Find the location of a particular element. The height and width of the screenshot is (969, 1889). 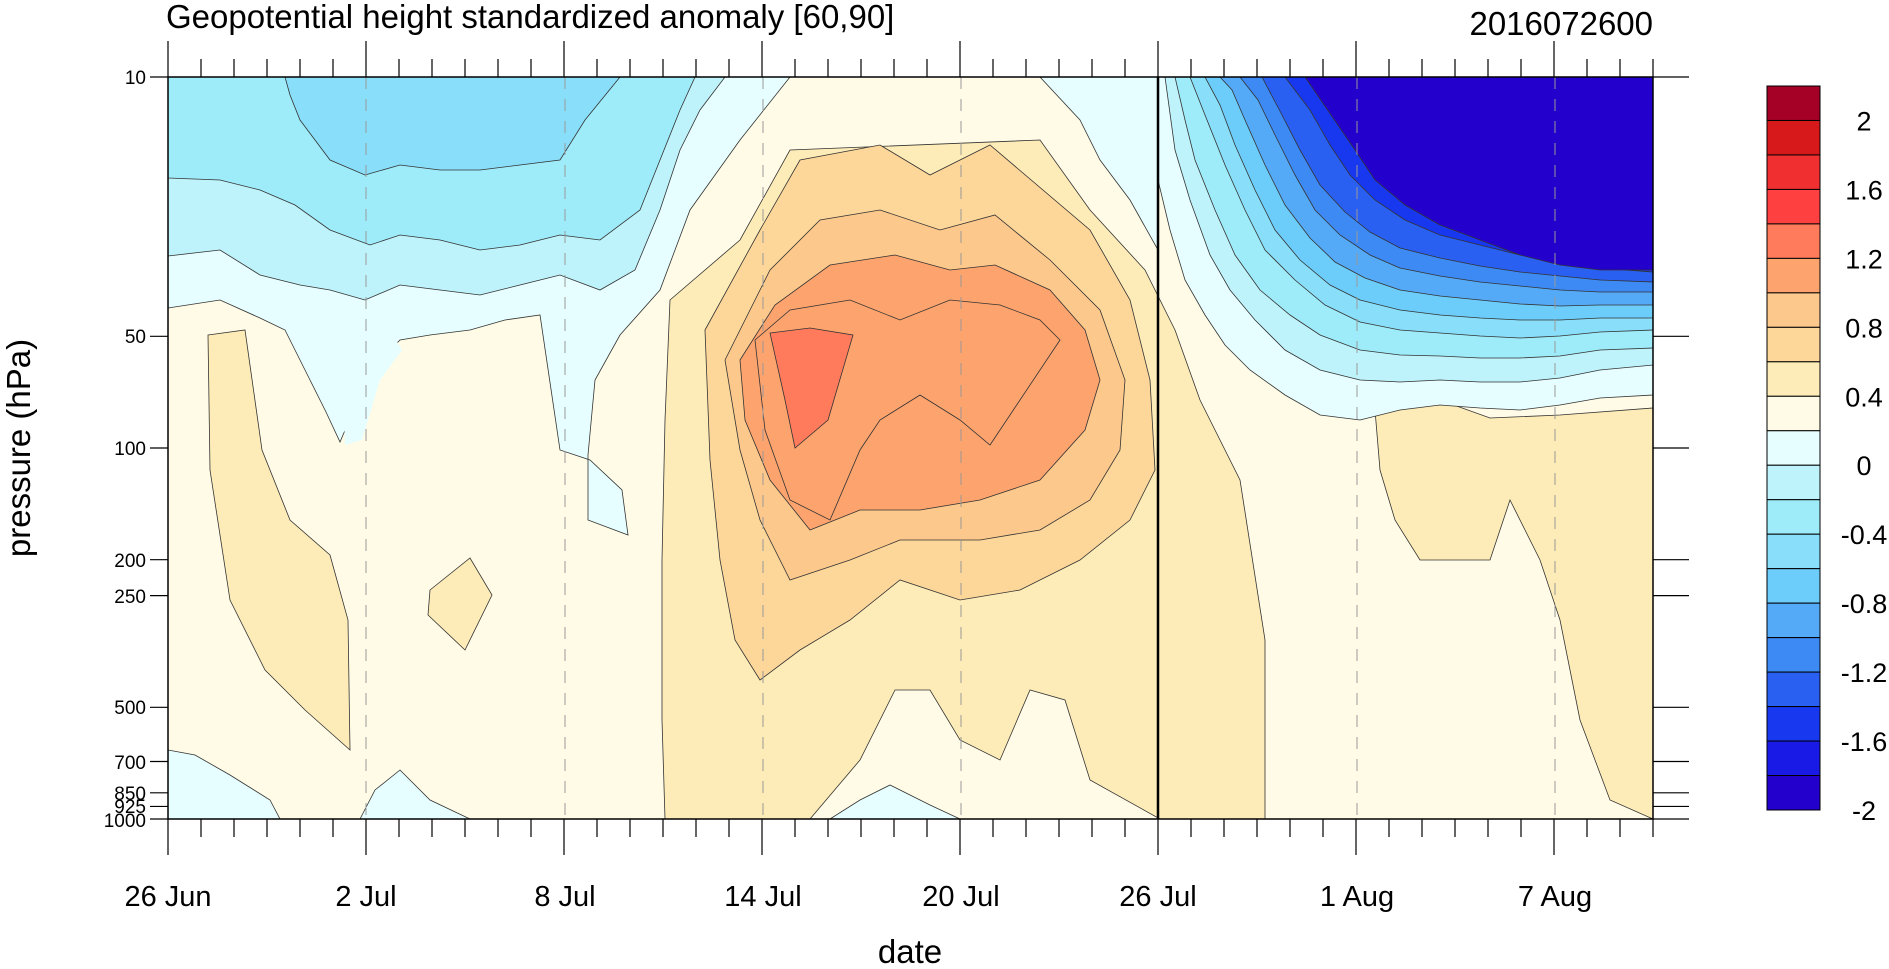

x-axis-label: date is located at coordinates (910, 951).